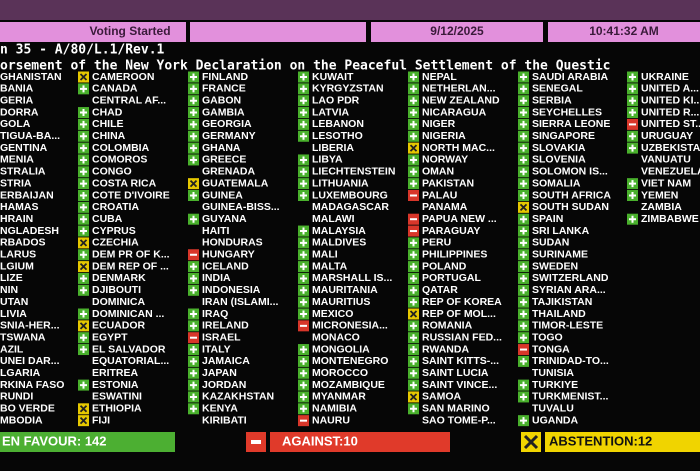  I want to click on country-name: RUNDI, so click(16, 397).